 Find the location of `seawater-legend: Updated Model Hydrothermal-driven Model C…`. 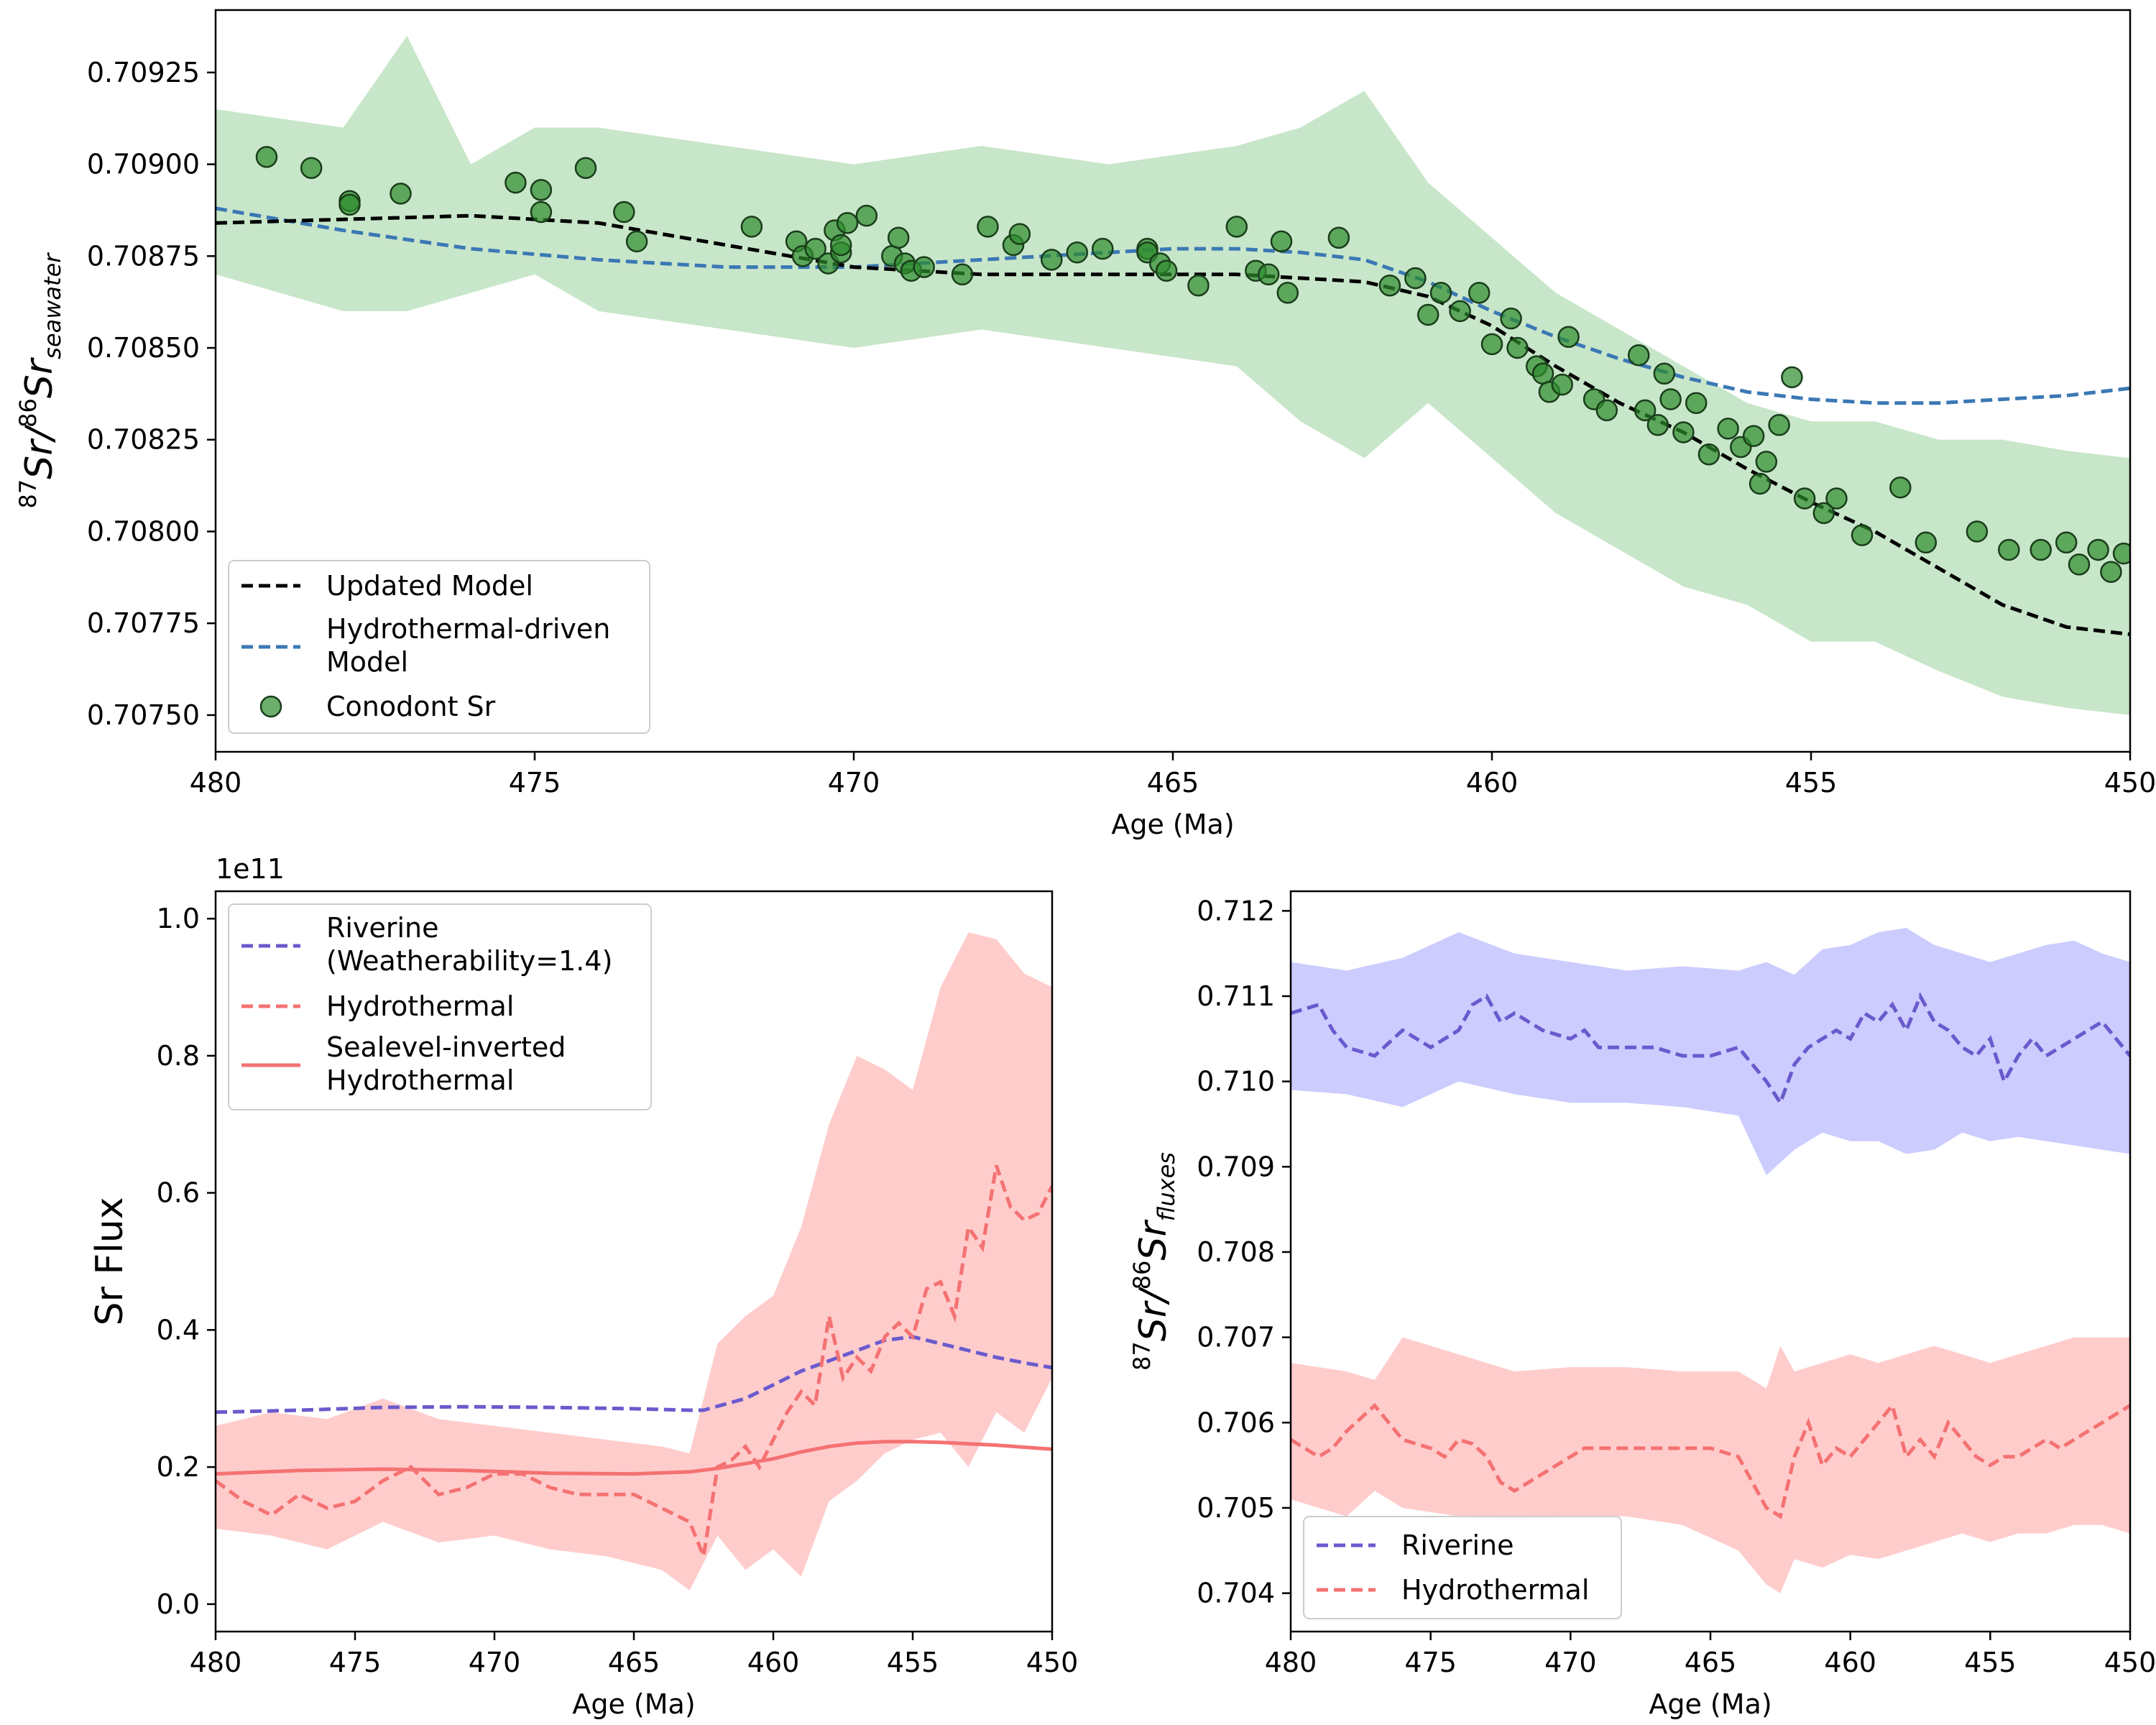

seawater-legend: Updated Model Hydrothermal-driven Model C… is located at coordinates (439, 647).